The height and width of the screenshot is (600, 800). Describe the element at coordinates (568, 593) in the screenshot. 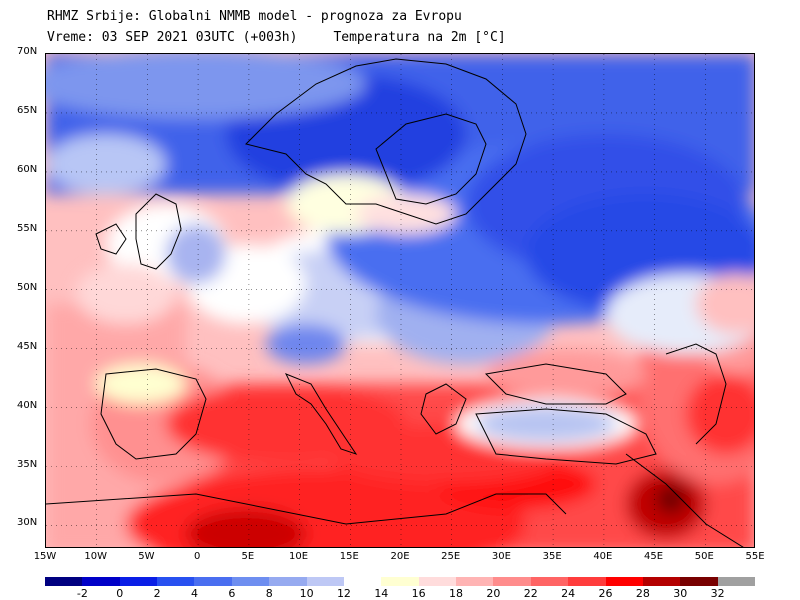

I see `colorbar-label: 24` at that location.